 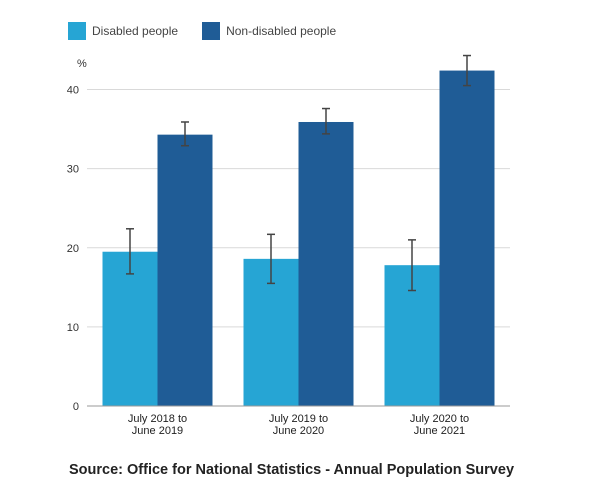 What do you see at coordinates (281, 31) in the screenshot?
I see `legend-label-non-disabled: Non-disabled people` at bounding box center [281, 31].